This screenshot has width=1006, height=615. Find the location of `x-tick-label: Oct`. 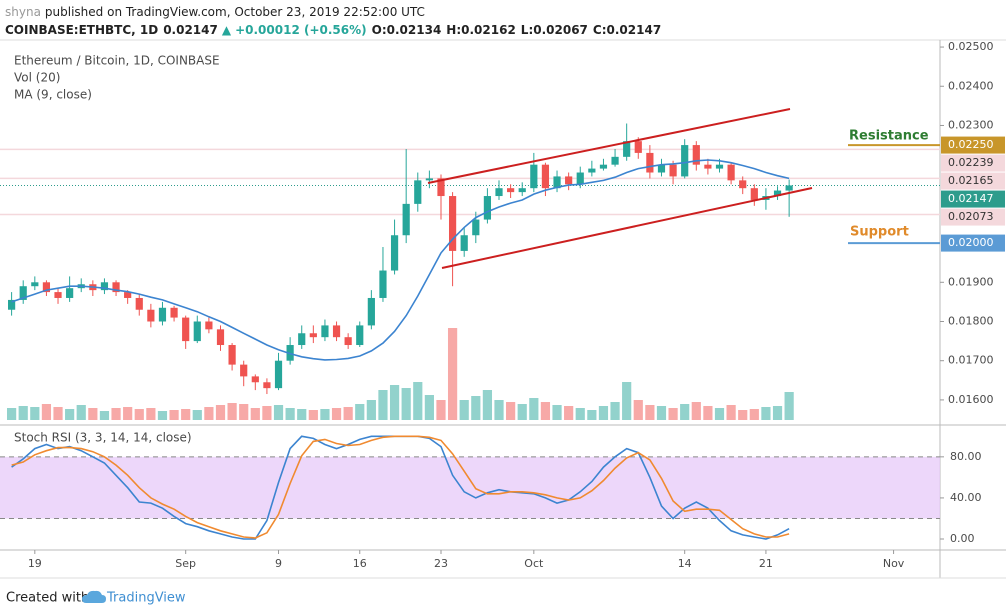

x-tick-label: Oct is located at coordinates (534, 563).